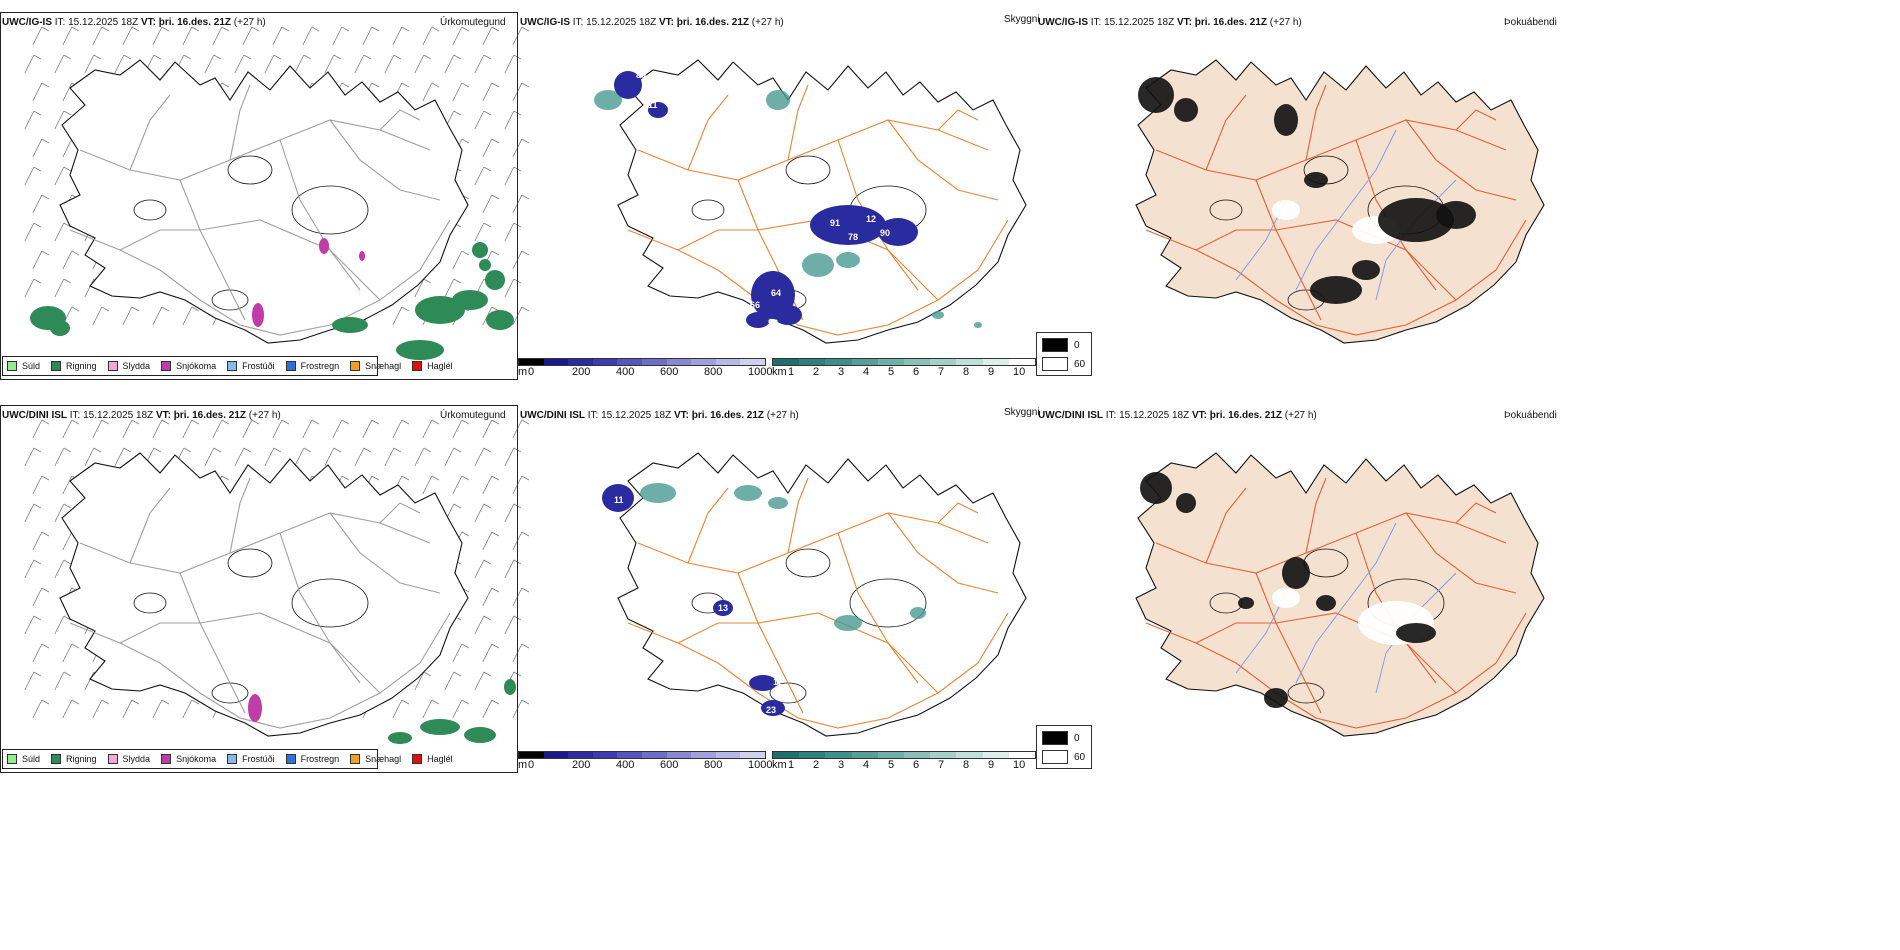  Describe the element at coordinates (816, 765) in the screenshot. I see `visibility-km-tick: 2` at that location.